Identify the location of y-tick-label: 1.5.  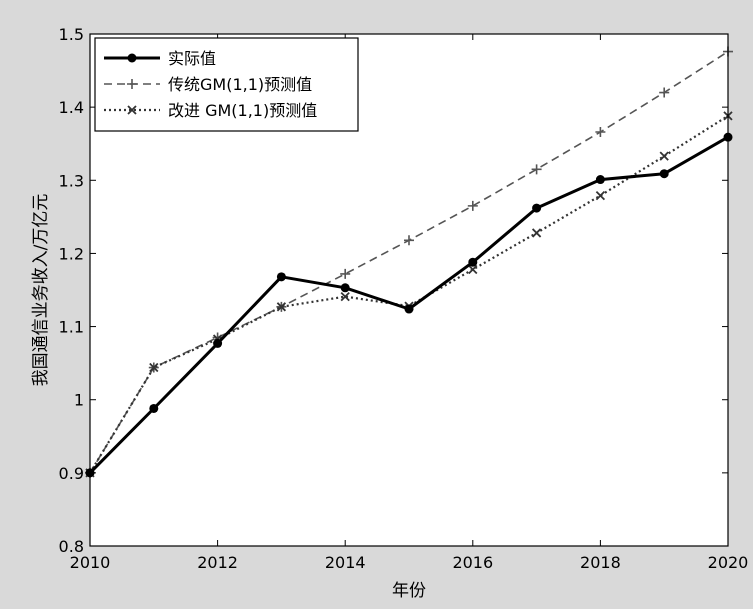
(71, 34).